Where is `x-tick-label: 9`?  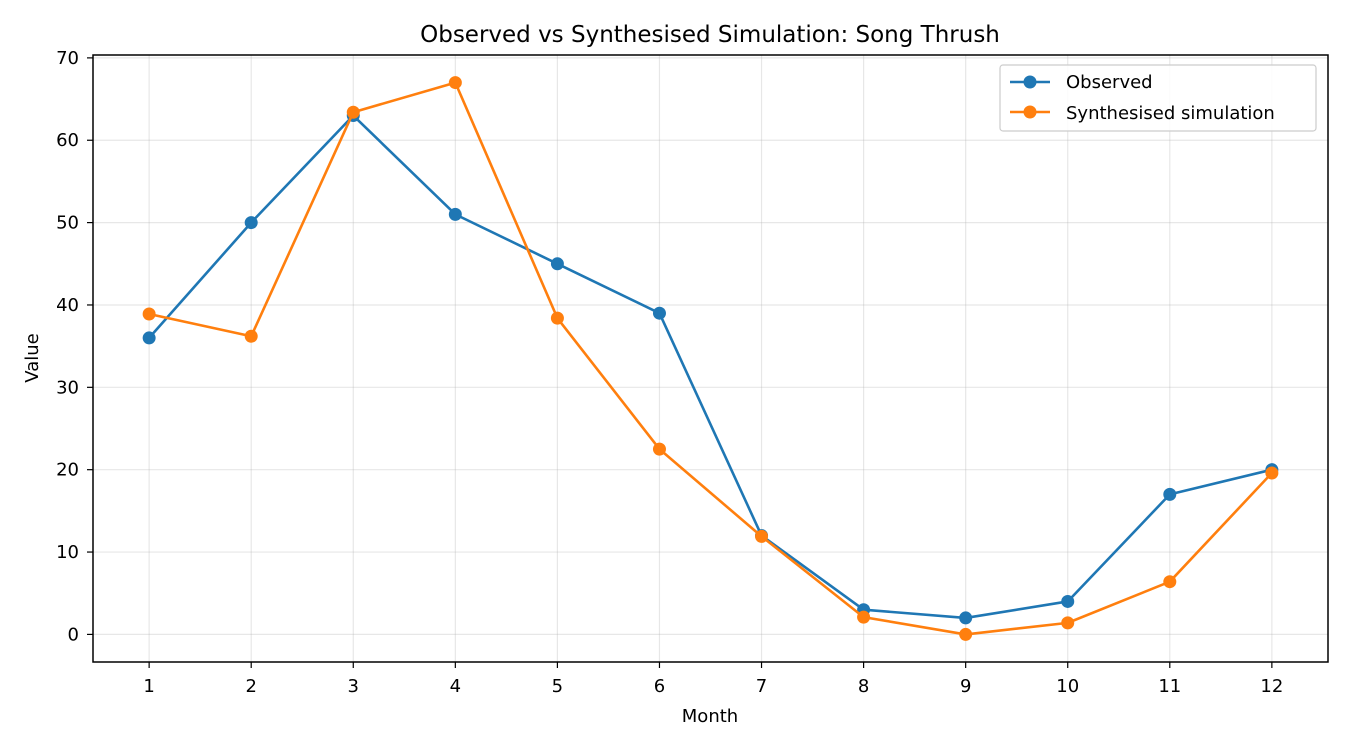
x-tick-label: 9 is located at coordinates (965, 686).